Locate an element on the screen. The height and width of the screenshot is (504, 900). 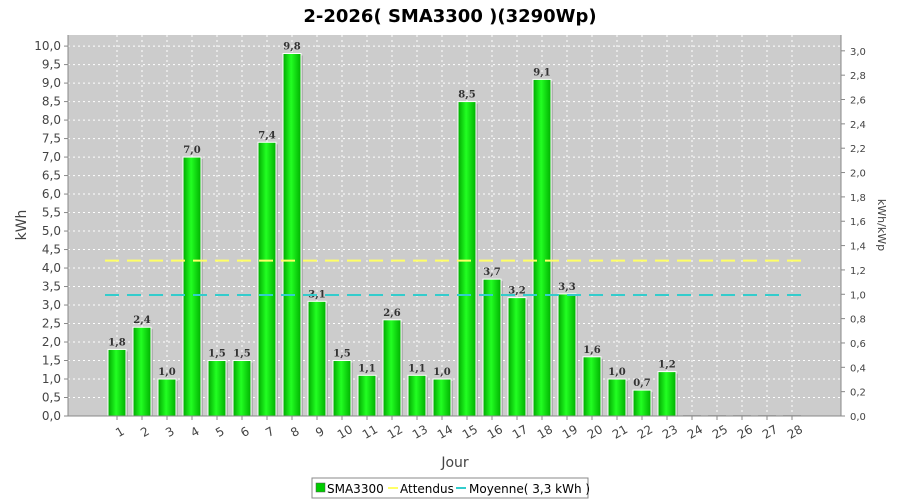
y-tick-label: 4,5 is located at coordinates (51, 250).